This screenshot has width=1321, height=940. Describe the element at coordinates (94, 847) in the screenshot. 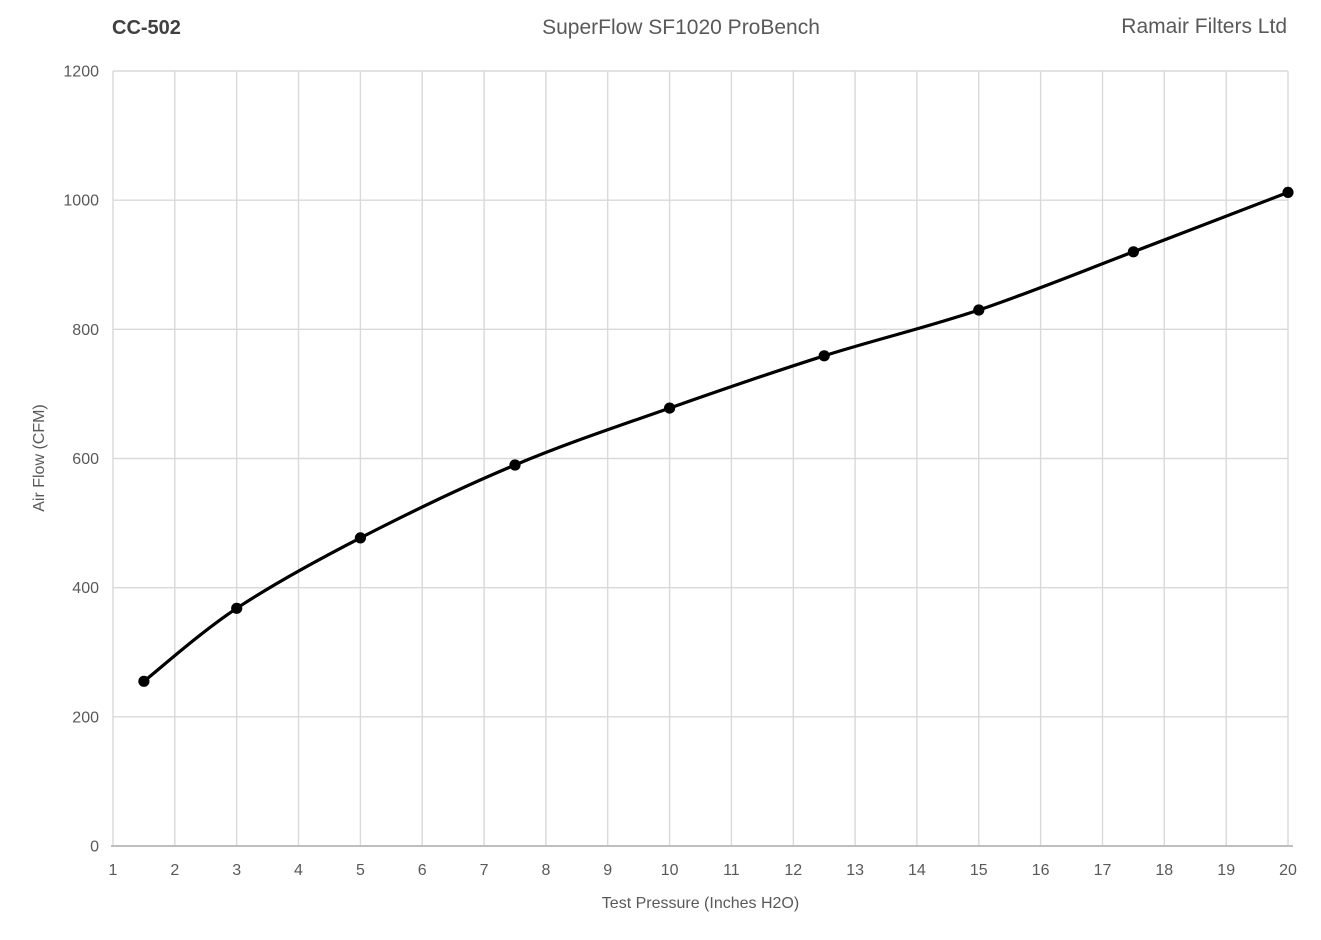

I see `y-tick-label: 0` at that location.